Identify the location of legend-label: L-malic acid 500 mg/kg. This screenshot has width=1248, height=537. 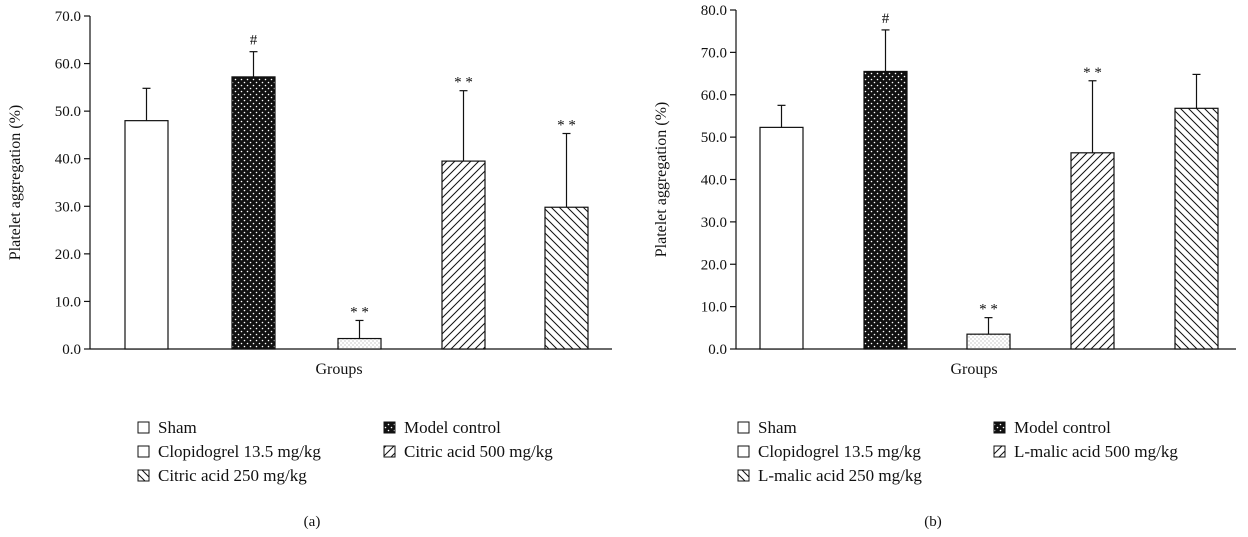
(1096, 451).